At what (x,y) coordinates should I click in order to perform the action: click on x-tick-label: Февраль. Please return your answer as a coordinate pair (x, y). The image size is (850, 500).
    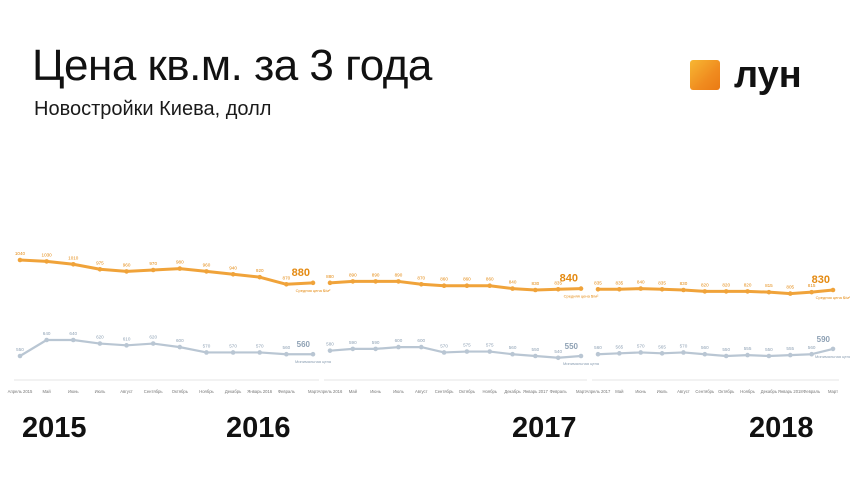
    Looking at the image, I should click on (559, 391).